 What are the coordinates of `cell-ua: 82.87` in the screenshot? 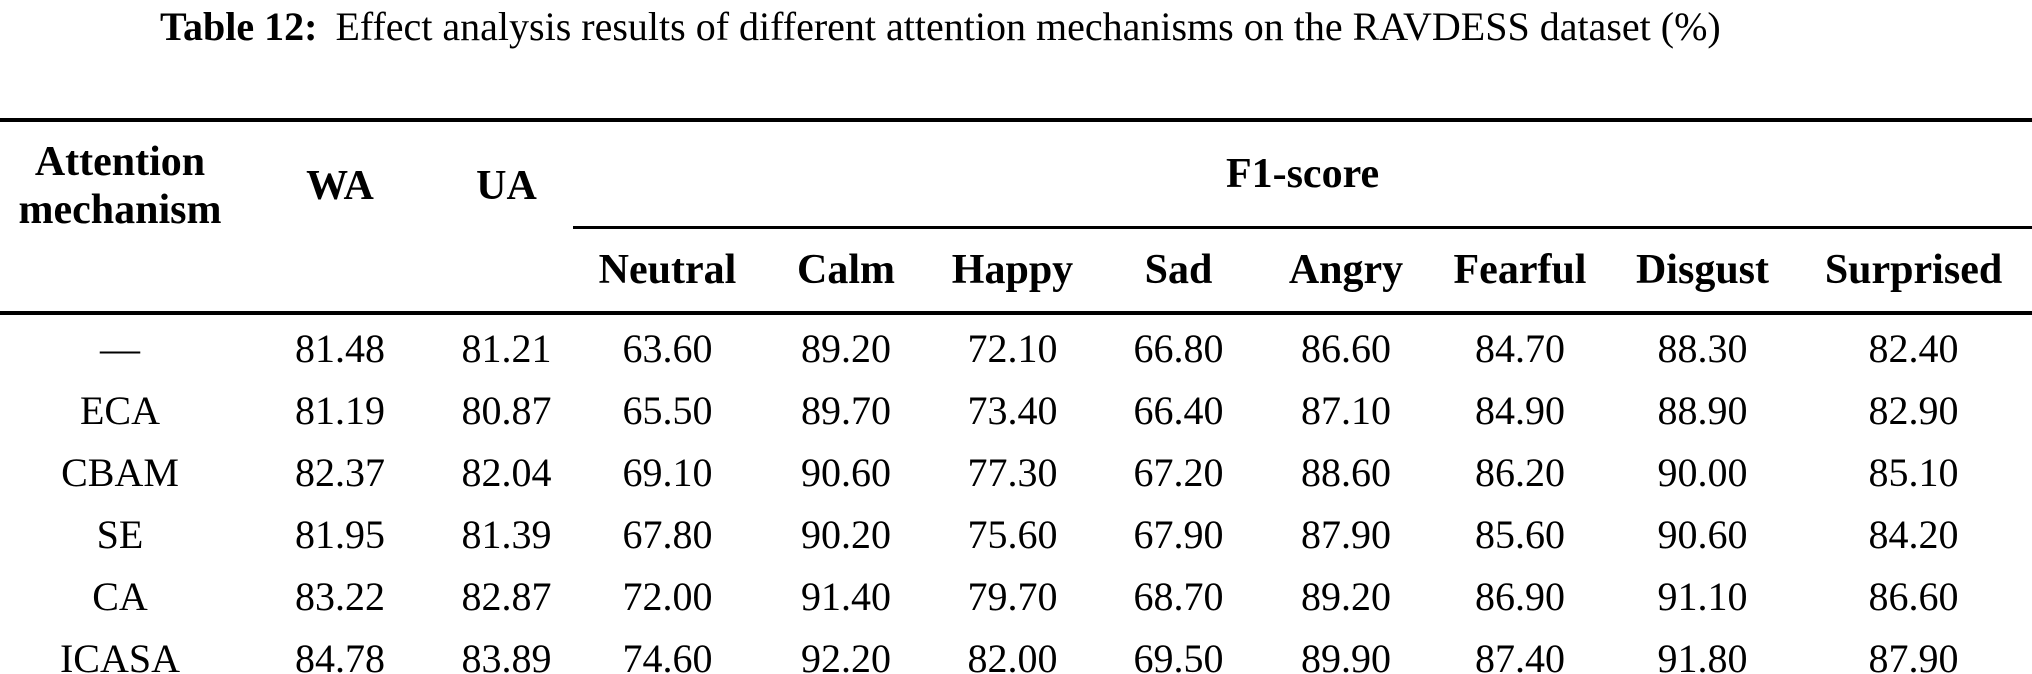 It's located at (506, 596).